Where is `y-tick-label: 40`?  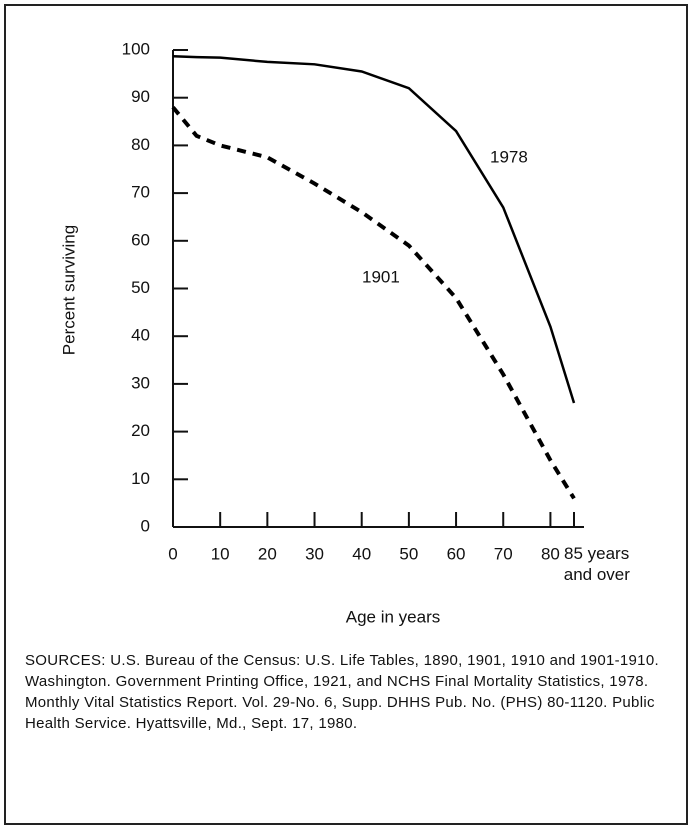
y-tick-label: 40 is located at coordinates (140, 335).